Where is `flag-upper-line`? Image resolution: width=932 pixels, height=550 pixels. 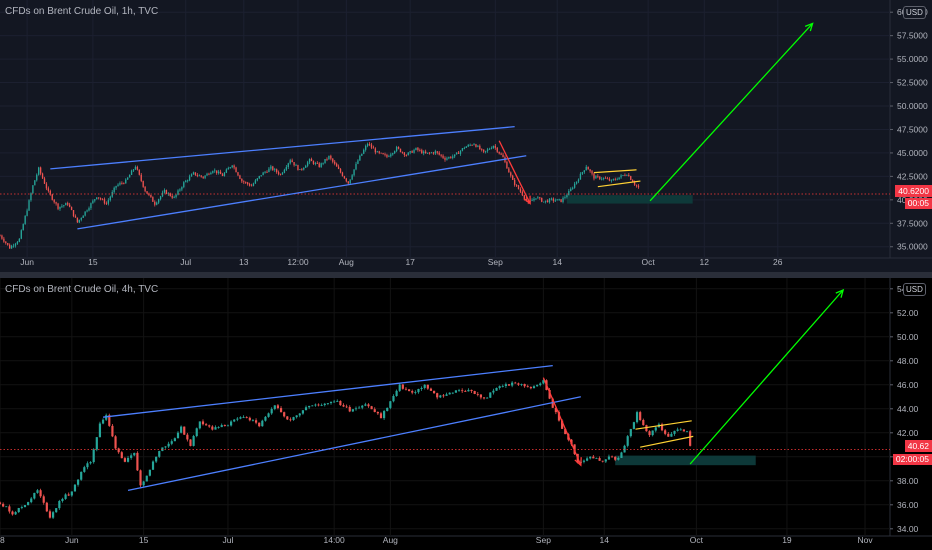 flag-upper-line is located at coordinates (663, 425).